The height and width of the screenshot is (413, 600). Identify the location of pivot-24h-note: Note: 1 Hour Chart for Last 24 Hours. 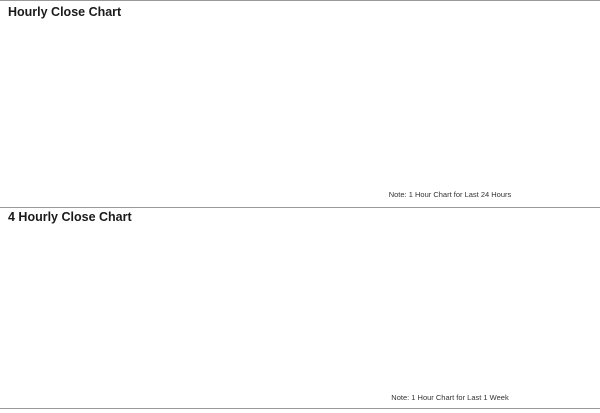
(450, 194).